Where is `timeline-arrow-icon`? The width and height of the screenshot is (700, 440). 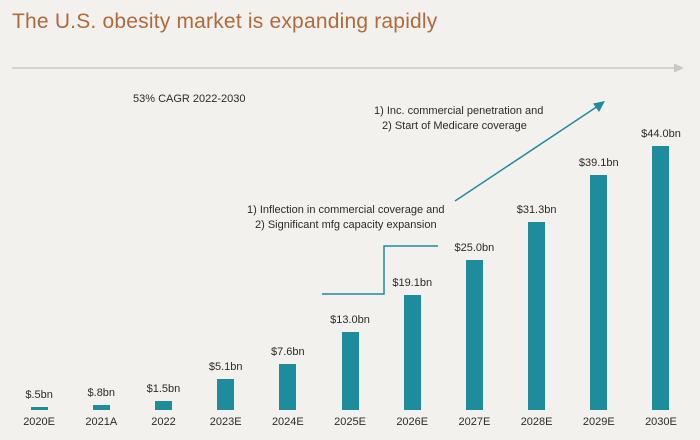 timeline-arrow-icon is located at coordinates (348, 68).